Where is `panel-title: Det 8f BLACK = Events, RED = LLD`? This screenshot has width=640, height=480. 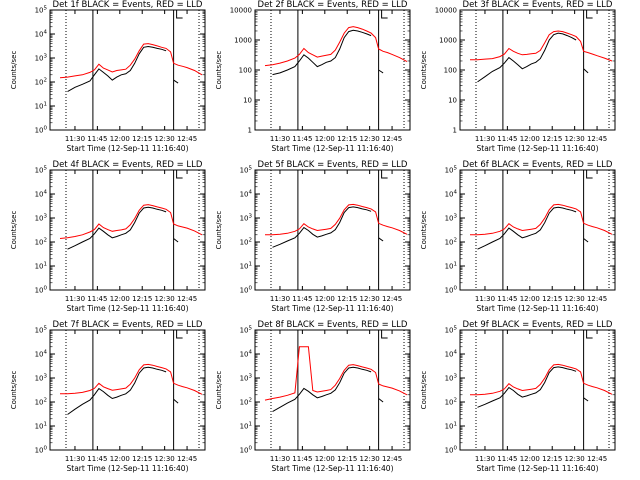
panel-title: Det 8f BLACK = Events, RED = LLD is located at coordinates (333, 325).